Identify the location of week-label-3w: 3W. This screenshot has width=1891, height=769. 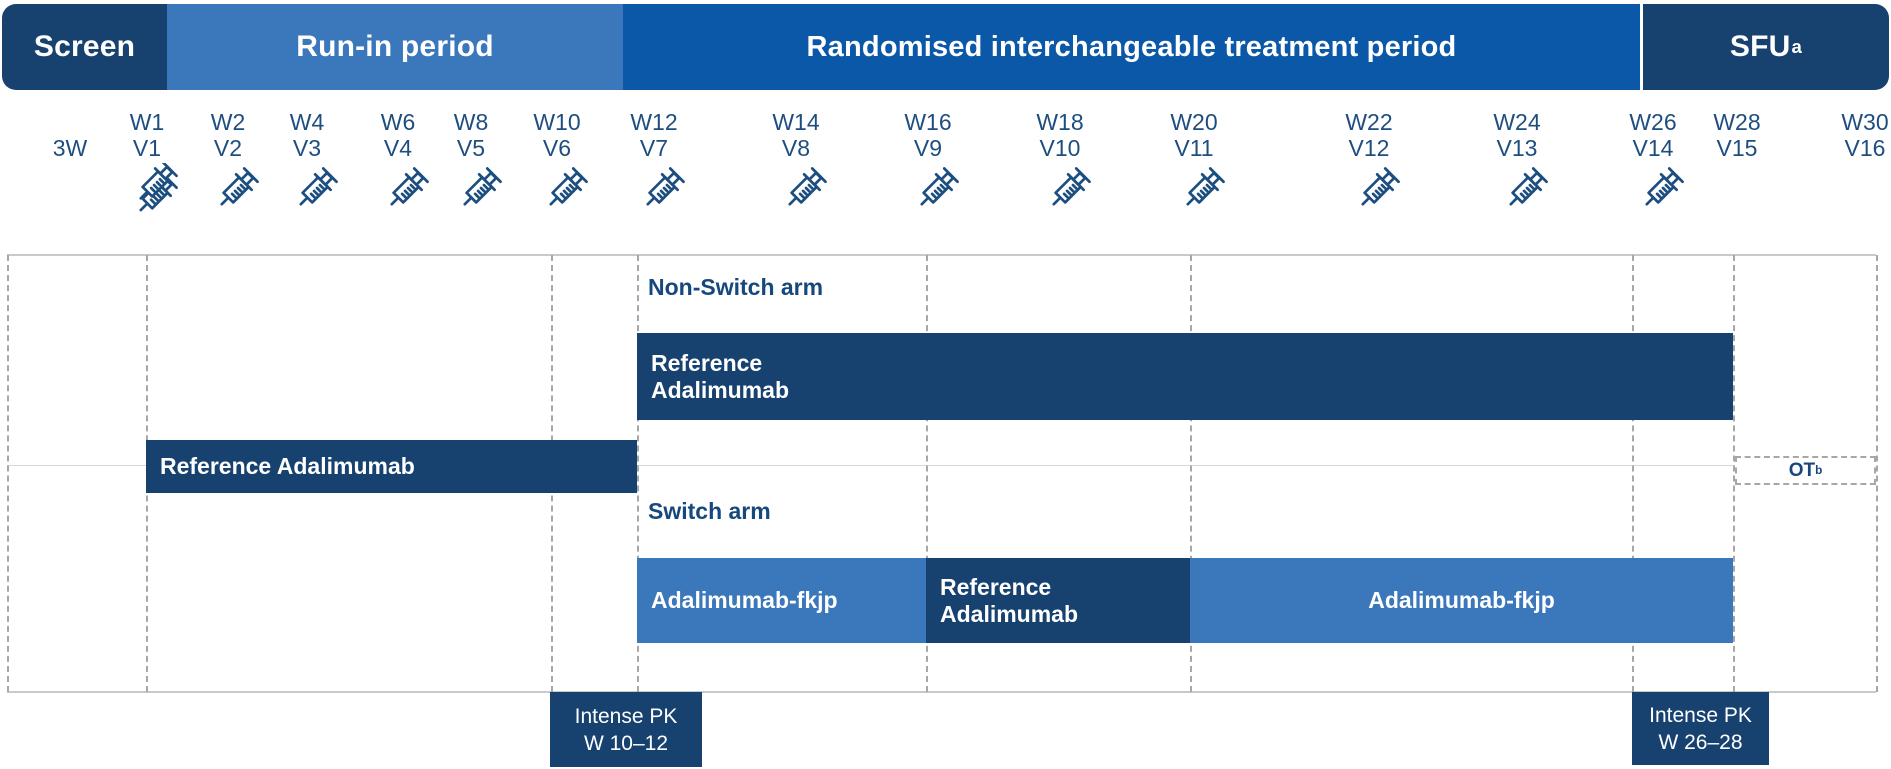
(70, 148).